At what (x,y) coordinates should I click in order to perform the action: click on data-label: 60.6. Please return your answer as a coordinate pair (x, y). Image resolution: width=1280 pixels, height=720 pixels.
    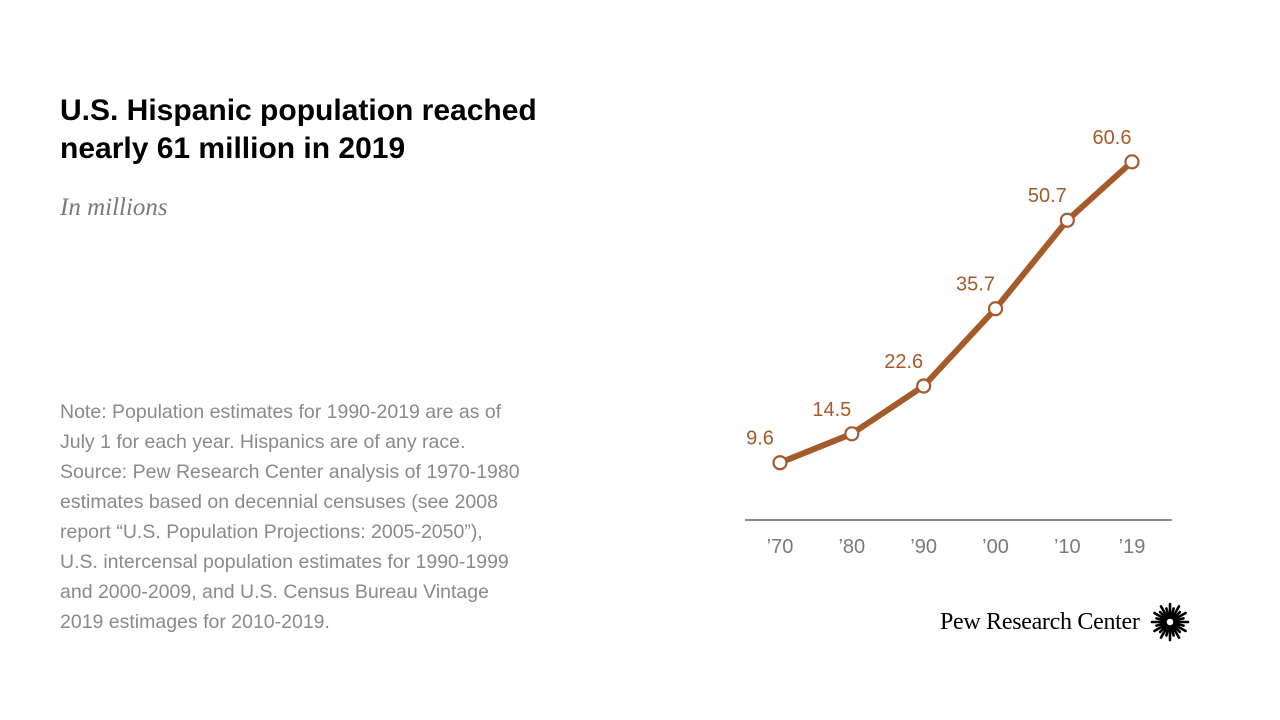
    Looking at the image, I should click on (1112, 138).